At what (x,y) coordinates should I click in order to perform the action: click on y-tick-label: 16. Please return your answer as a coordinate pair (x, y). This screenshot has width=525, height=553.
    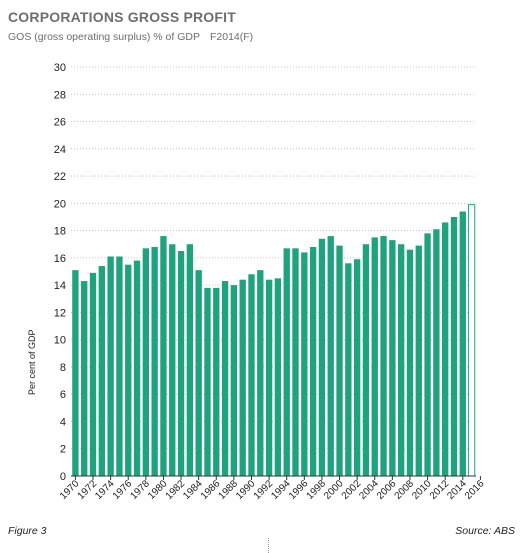
    Looking at the image, I should click on (60, 259).